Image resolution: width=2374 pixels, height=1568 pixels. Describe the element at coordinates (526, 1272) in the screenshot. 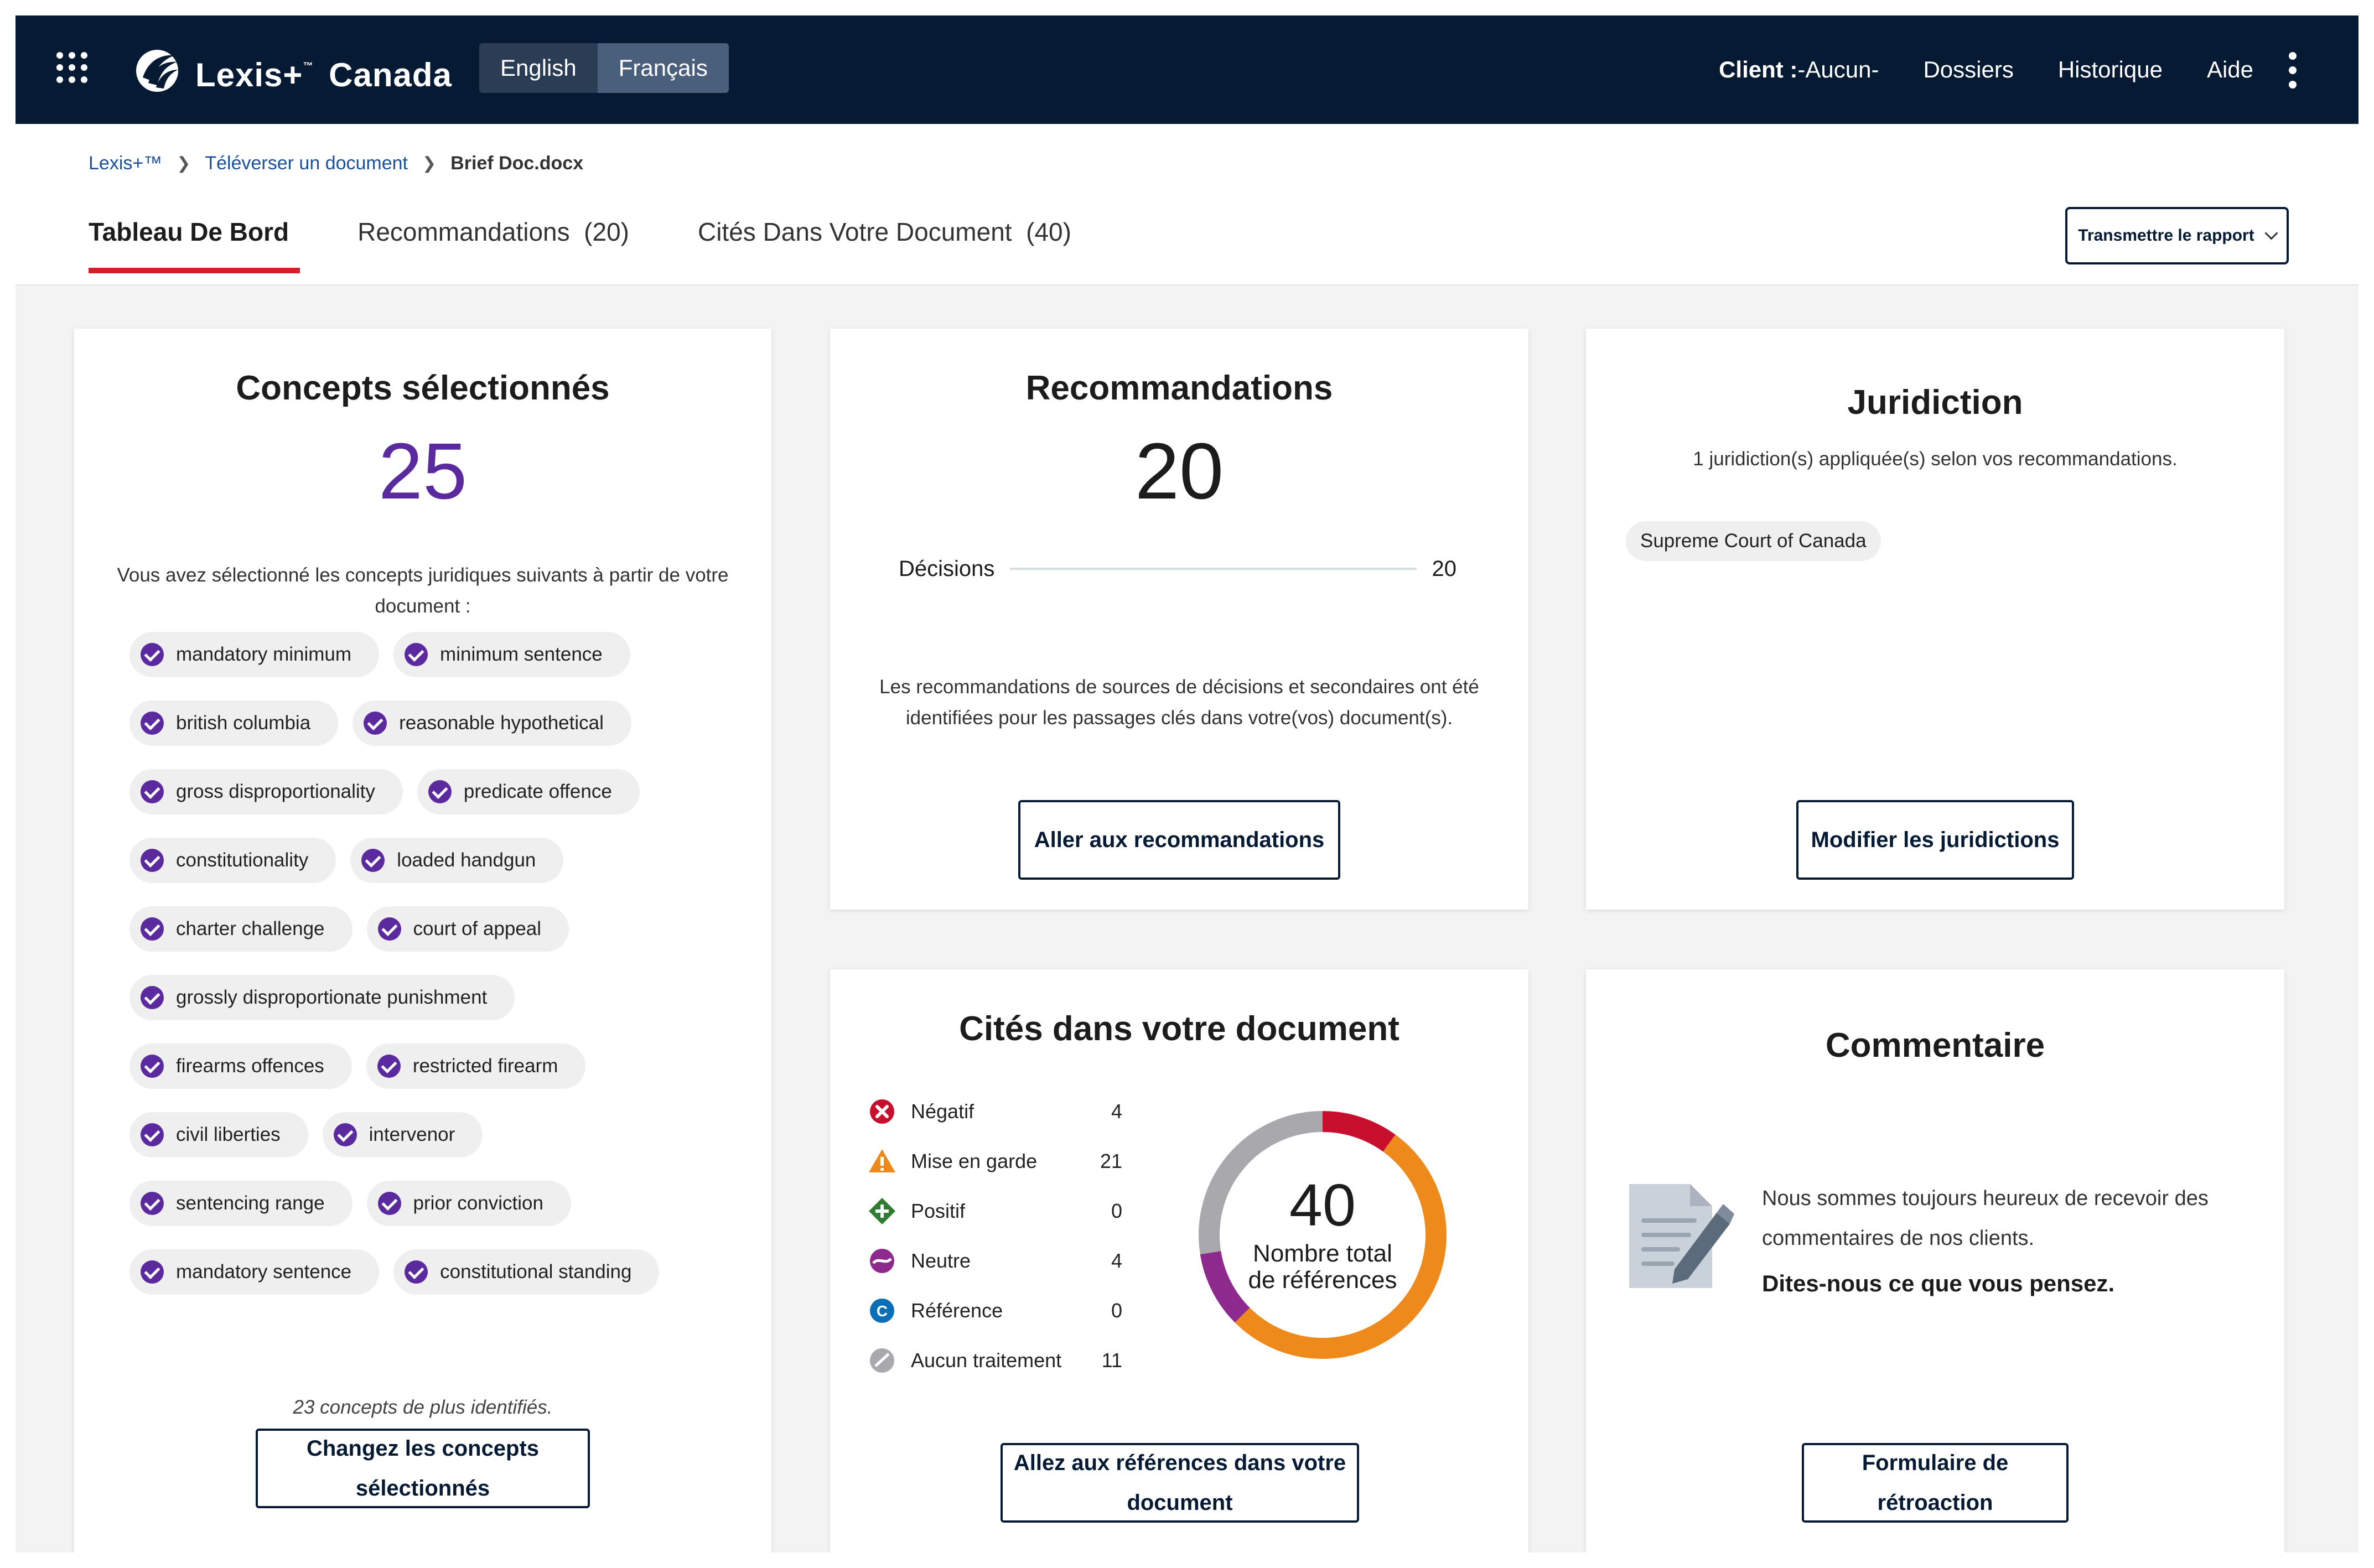

I see `concept-chip: constitutional standing` at that location.